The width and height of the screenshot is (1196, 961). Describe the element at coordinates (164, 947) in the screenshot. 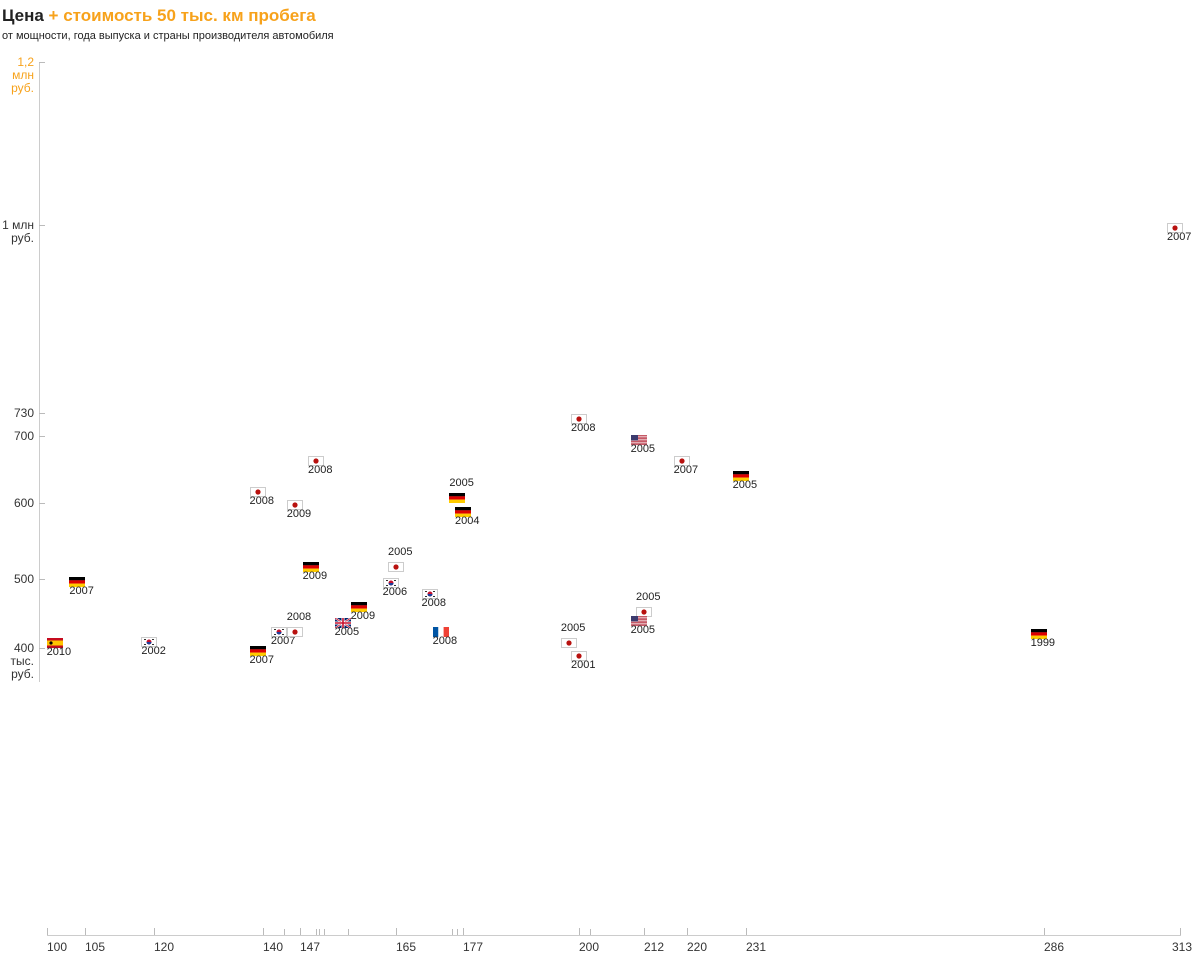

I see `x-tick-label: 120` at that location.